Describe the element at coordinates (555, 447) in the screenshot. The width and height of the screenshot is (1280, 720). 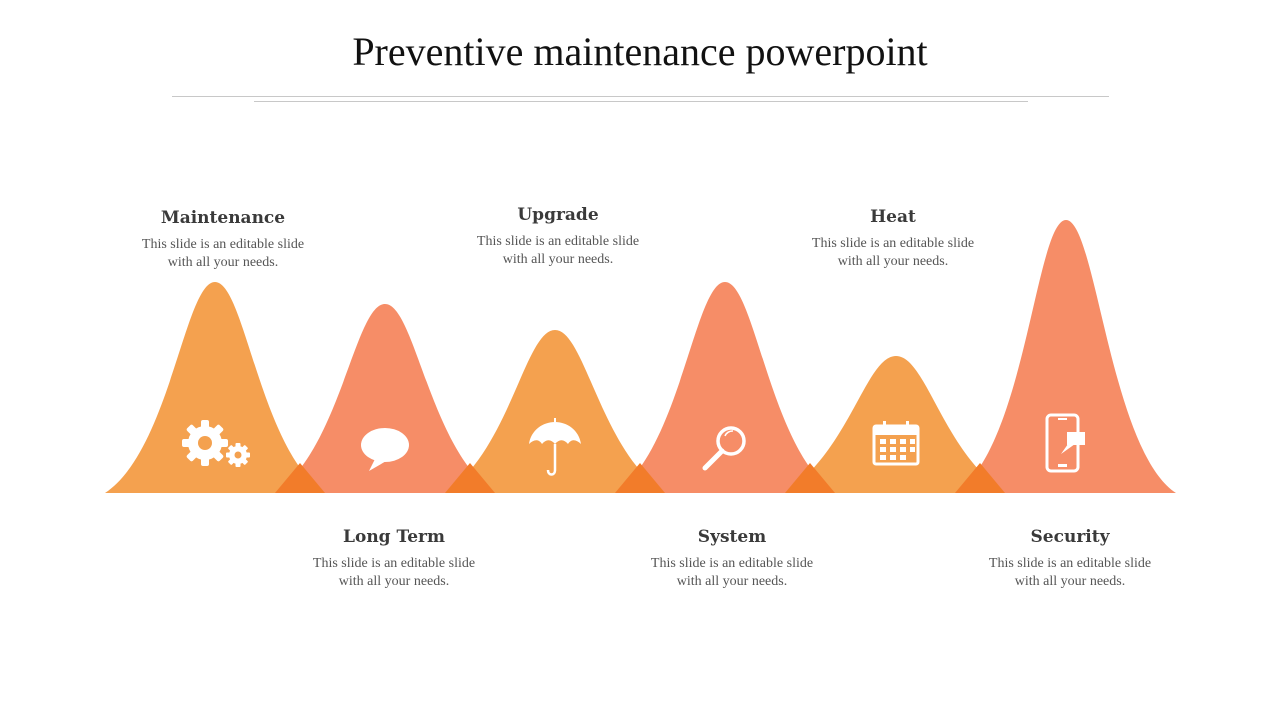
I see `umbrella-icon` at that location.